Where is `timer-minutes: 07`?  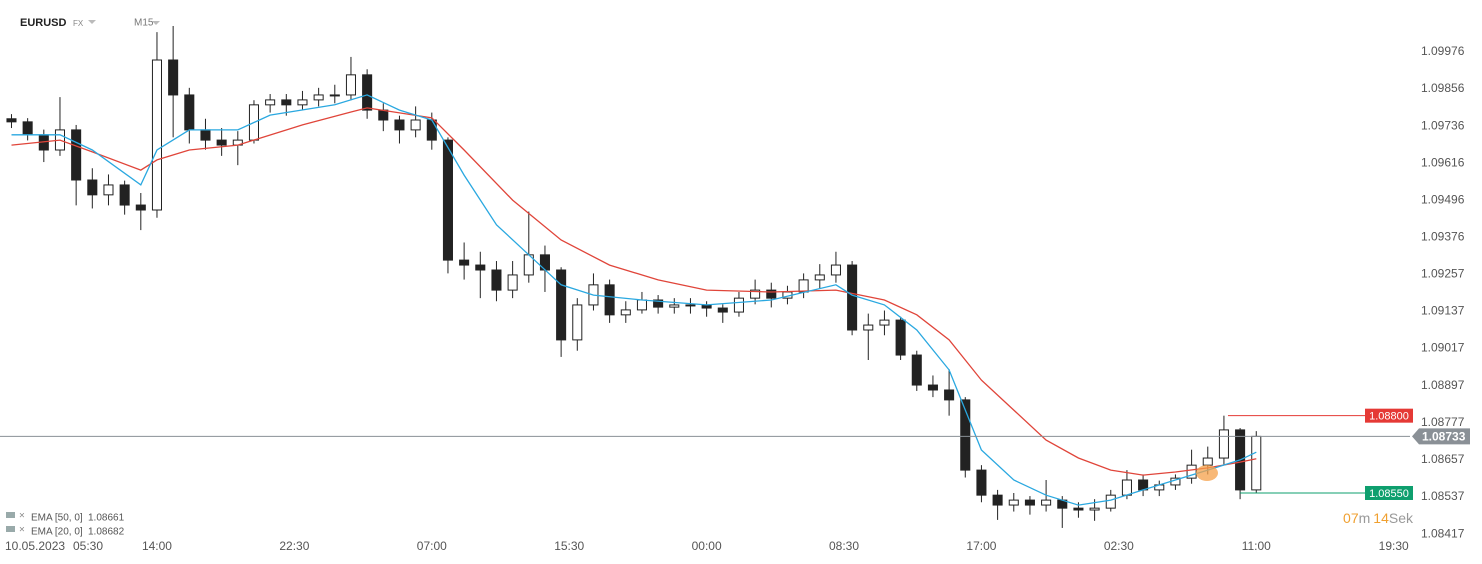 timer-minutes: 07 is located at coordinates (1351, 518).